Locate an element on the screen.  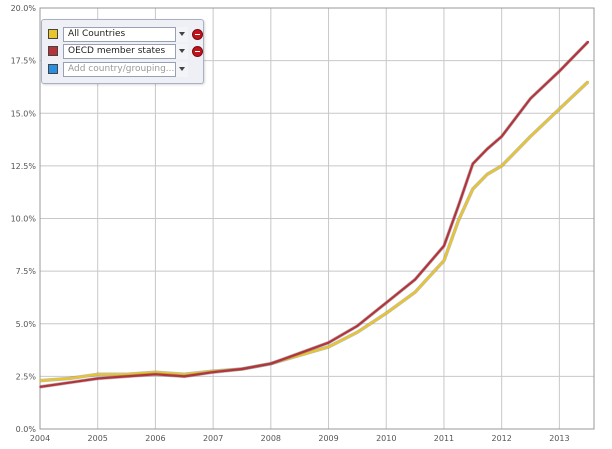
legend-swatch-all-countries is located at coordinates (53, 34).